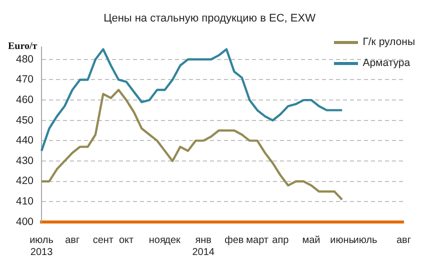 This screenshot has width=423, height=278. What do you see at coordinates (103, 240) in the screenshot?
I see `x-tick-label: сент` at bounding box center [103, 240].